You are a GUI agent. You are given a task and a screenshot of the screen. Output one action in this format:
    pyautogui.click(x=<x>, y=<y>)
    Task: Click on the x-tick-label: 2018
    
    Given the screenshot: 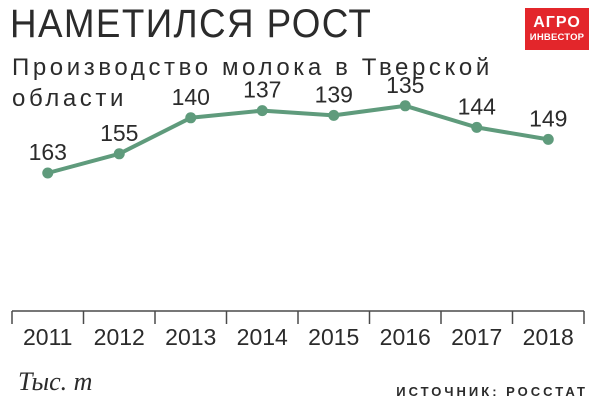 What is the action you would take?
    pyautogui.click(x=548, y=337)
    